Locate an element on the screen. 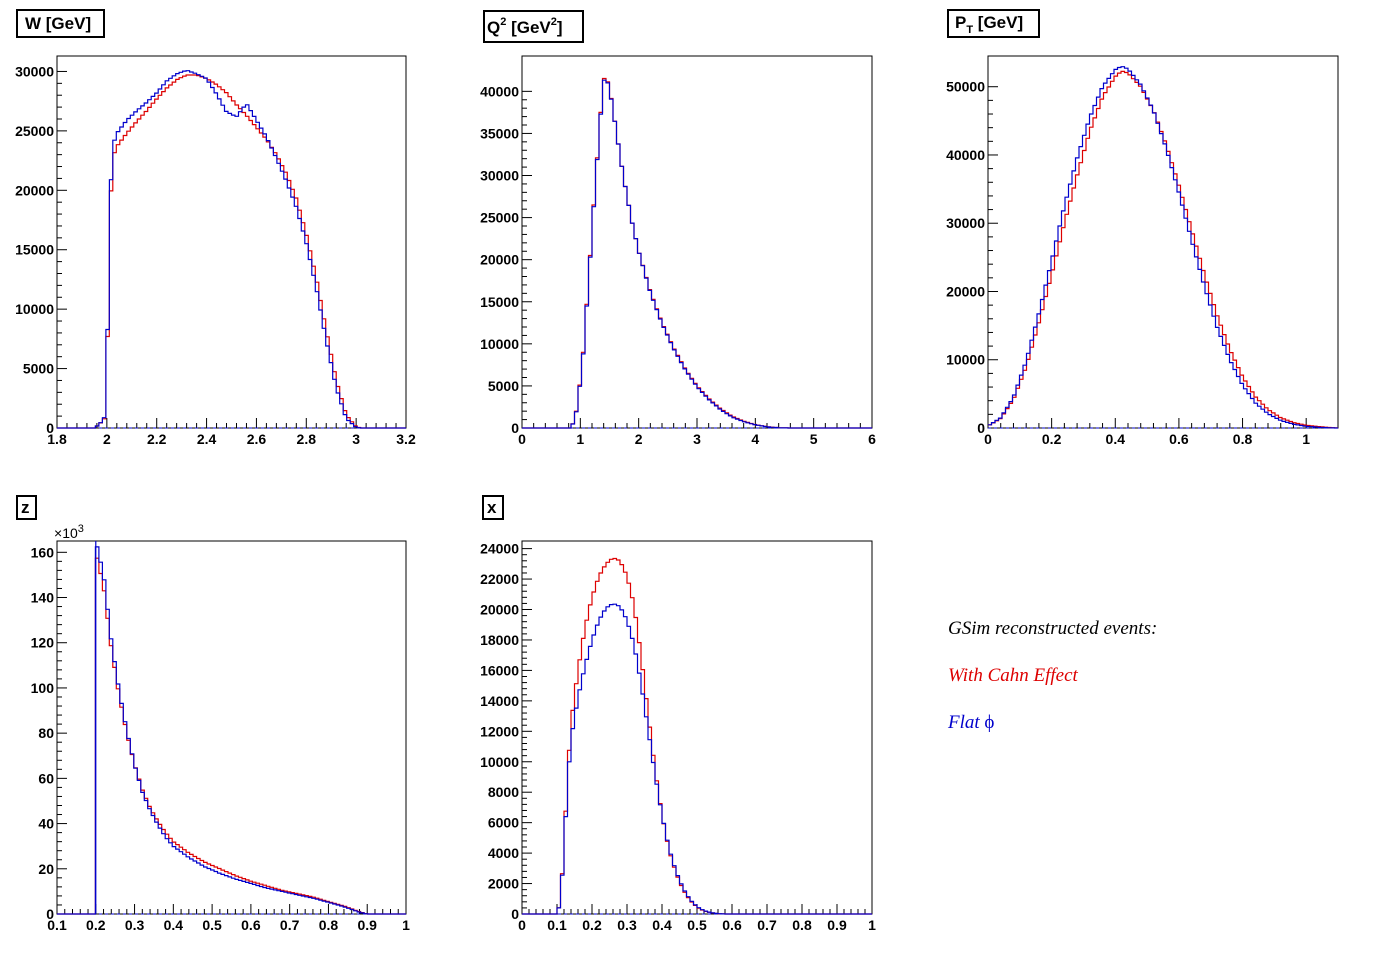 The height and width of the screenshot is (972, 1396). y-tick-label: 40 is located at coordinates (46, 824).